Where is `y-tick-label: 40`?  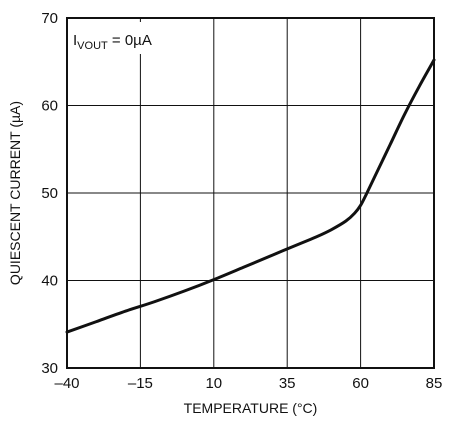 y-tick-label: 40 is located at coordinates (49, 281).